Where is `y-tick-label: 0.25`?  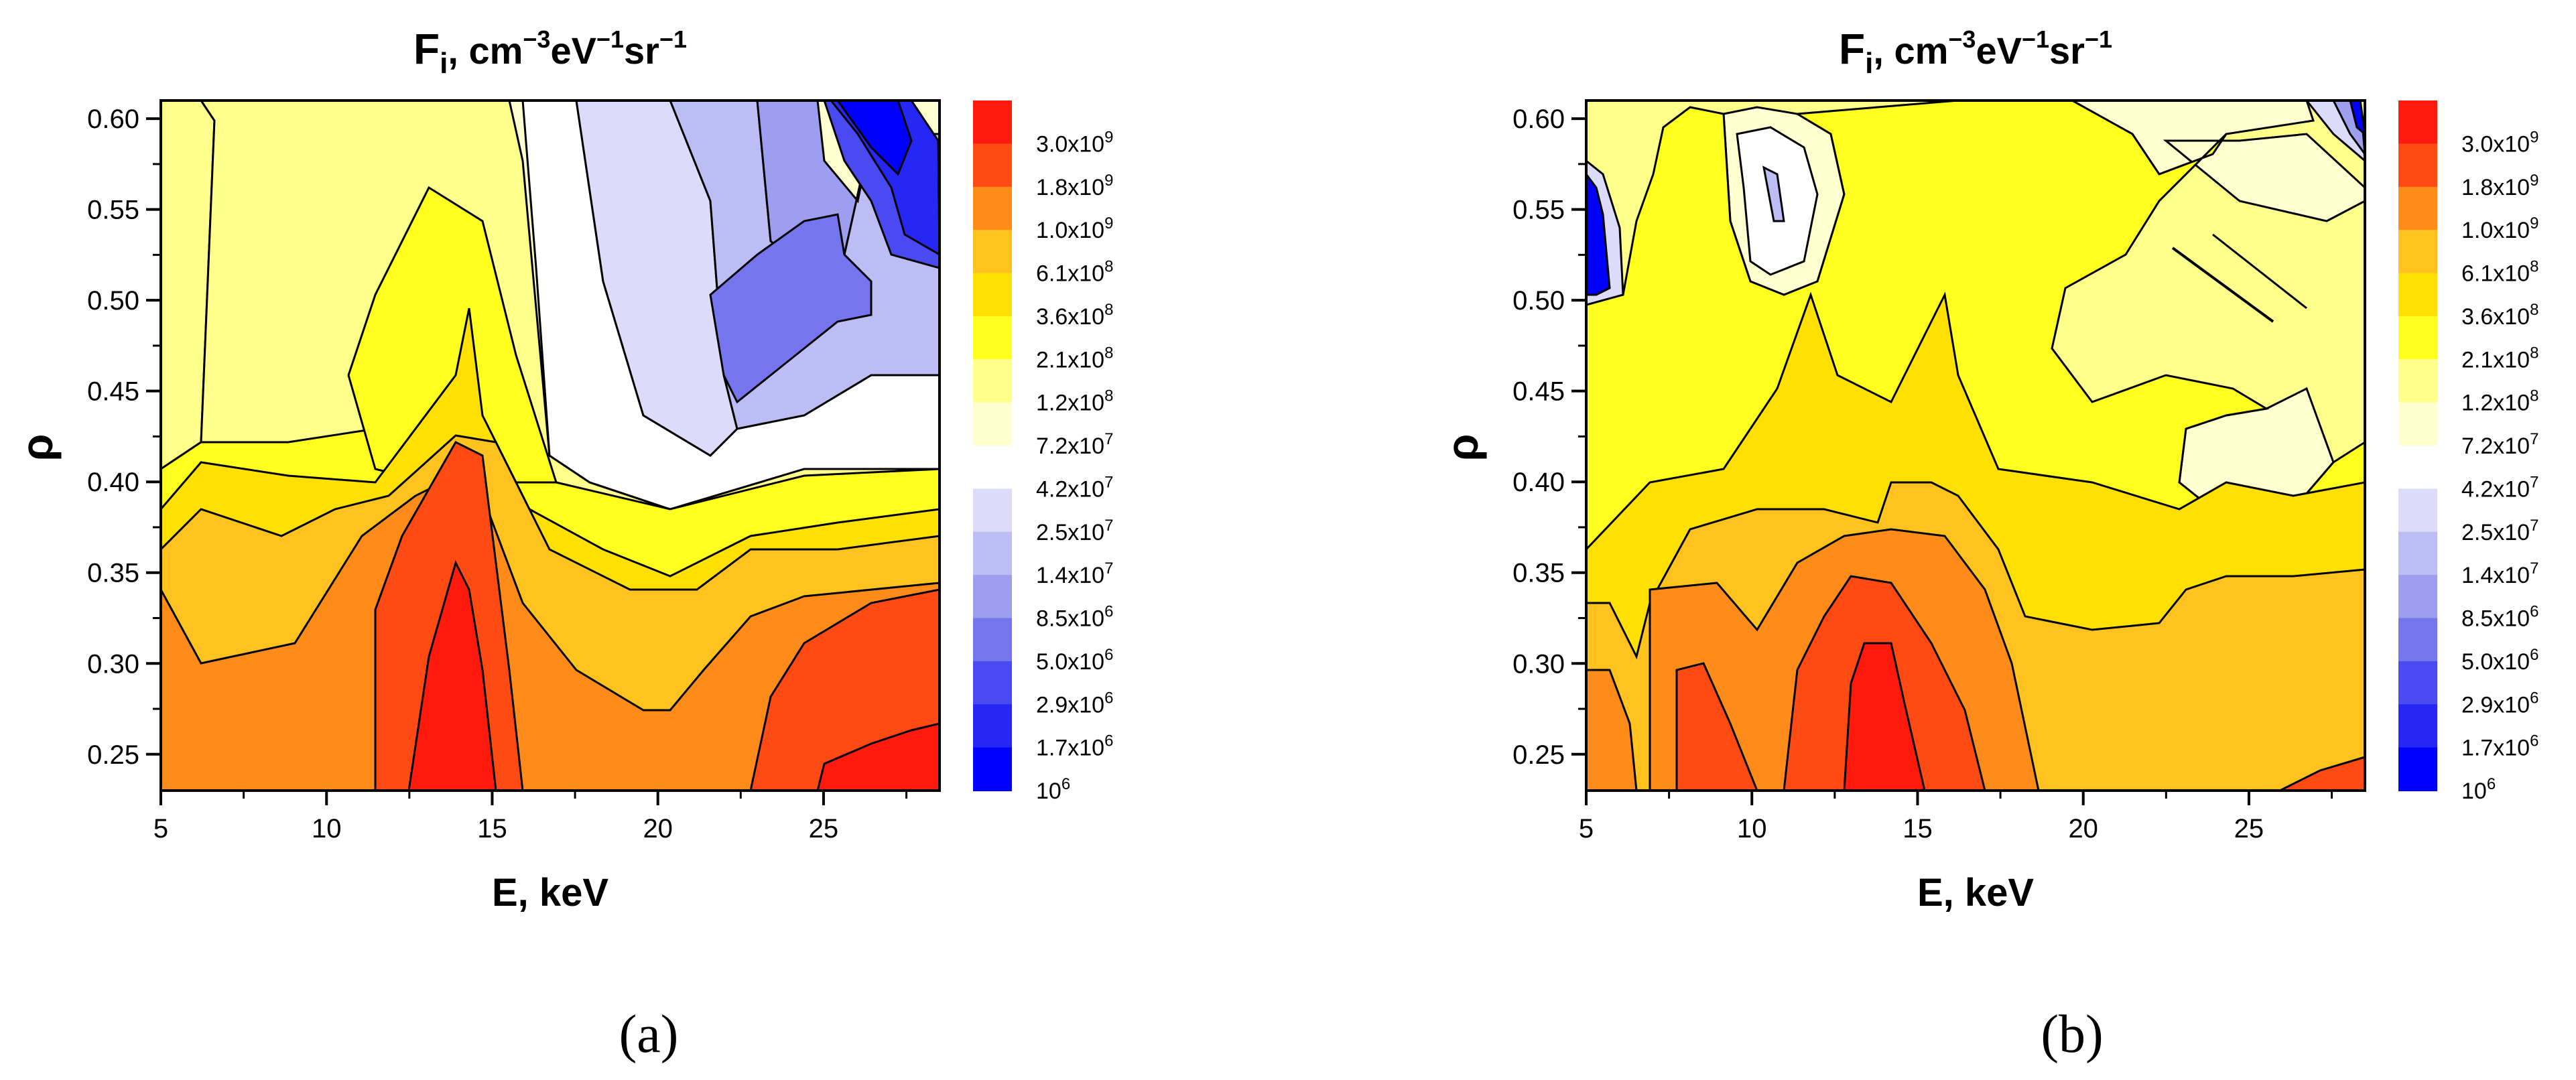 y-tick-label: 0.25 is located at coordinates (113, 755).